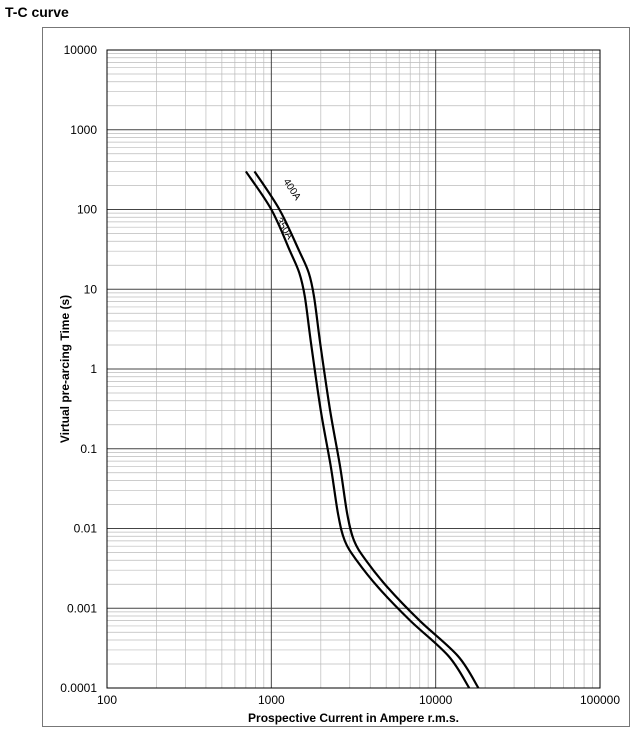  What do you see at coordinates (81, 50) in the screenshot?
I see `y-tick-label: 10000` at bounding box center [81, 50].